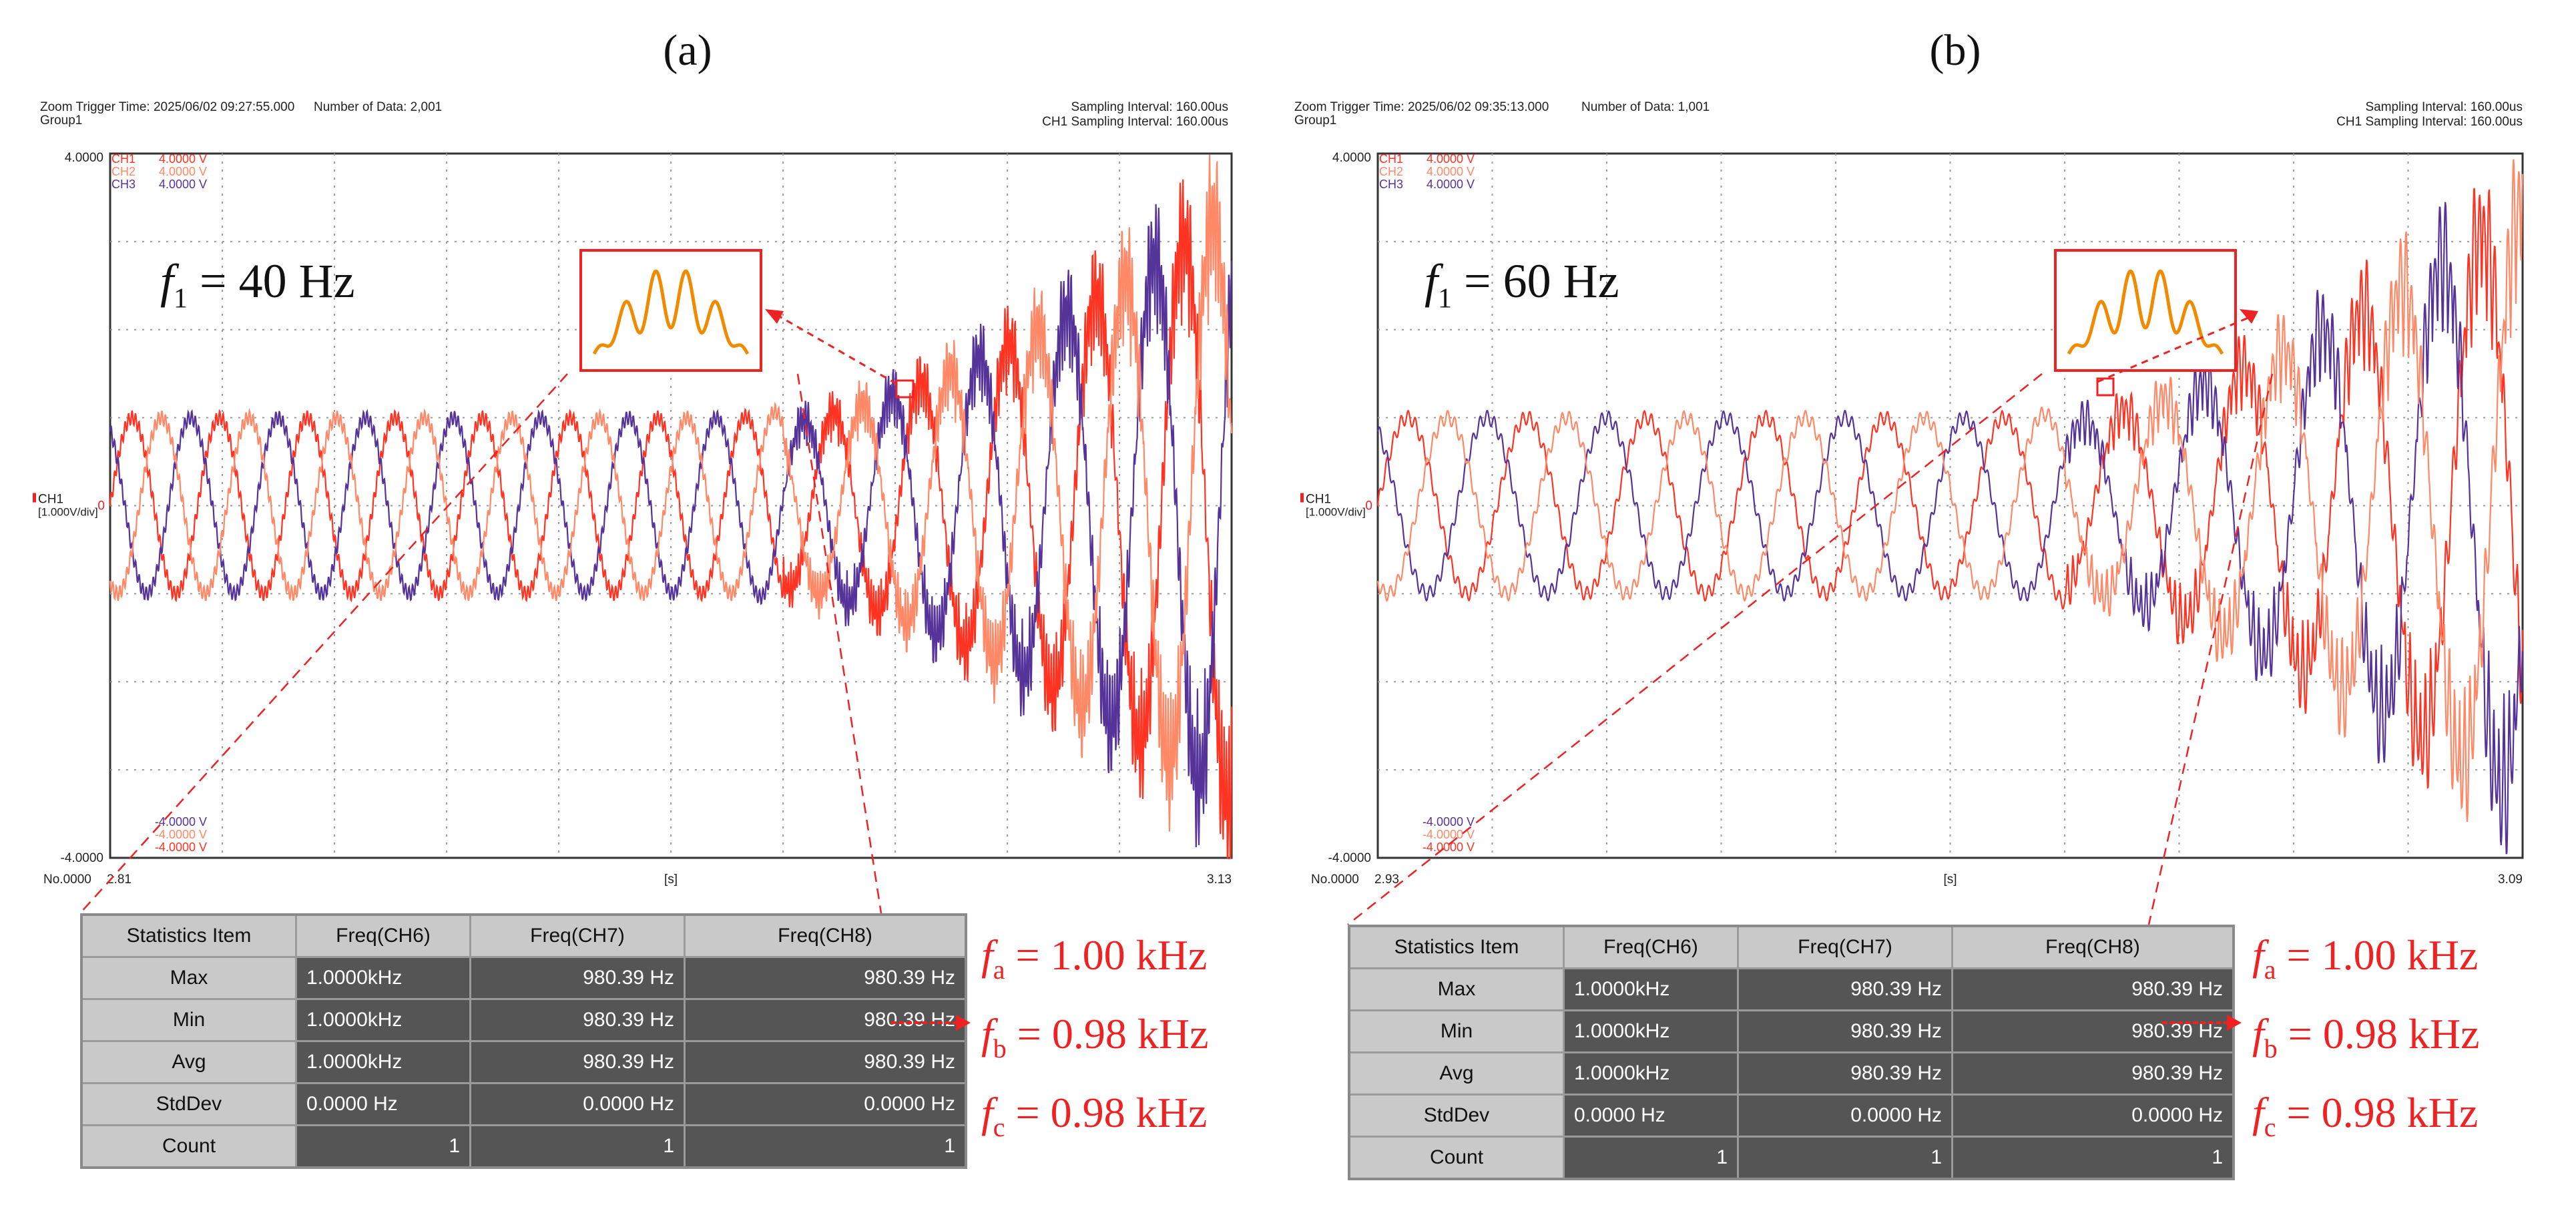  I want to click on y-min-label: -4.0000, so click(82, 858).